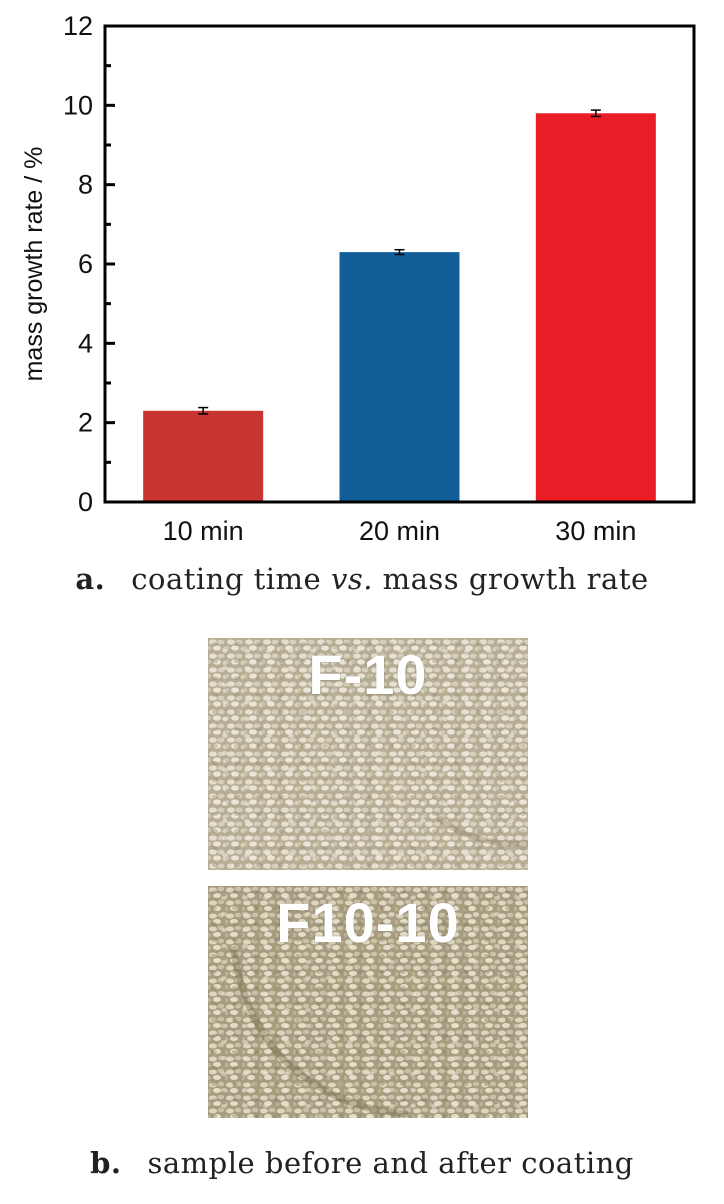 This screenshot has height=1204, width=724. I want to click on x-tick-label: 20 min, so click(399, 531).